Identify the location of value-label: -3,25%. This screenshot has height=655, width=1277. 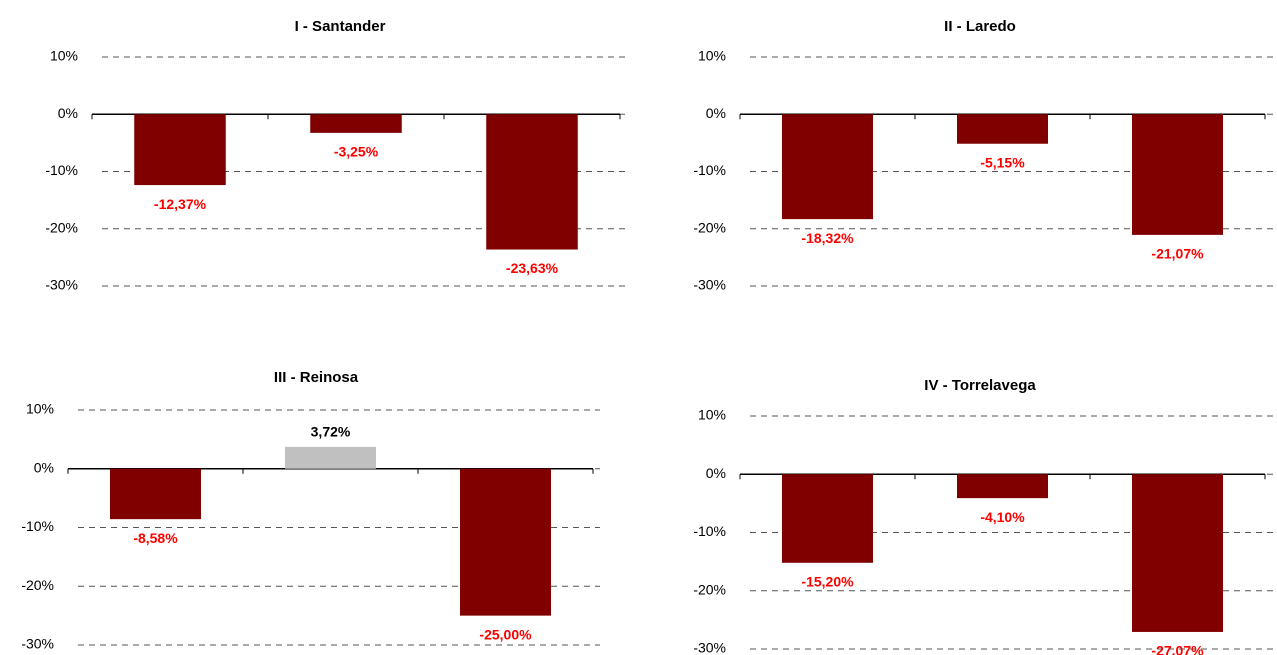
(356, 152).